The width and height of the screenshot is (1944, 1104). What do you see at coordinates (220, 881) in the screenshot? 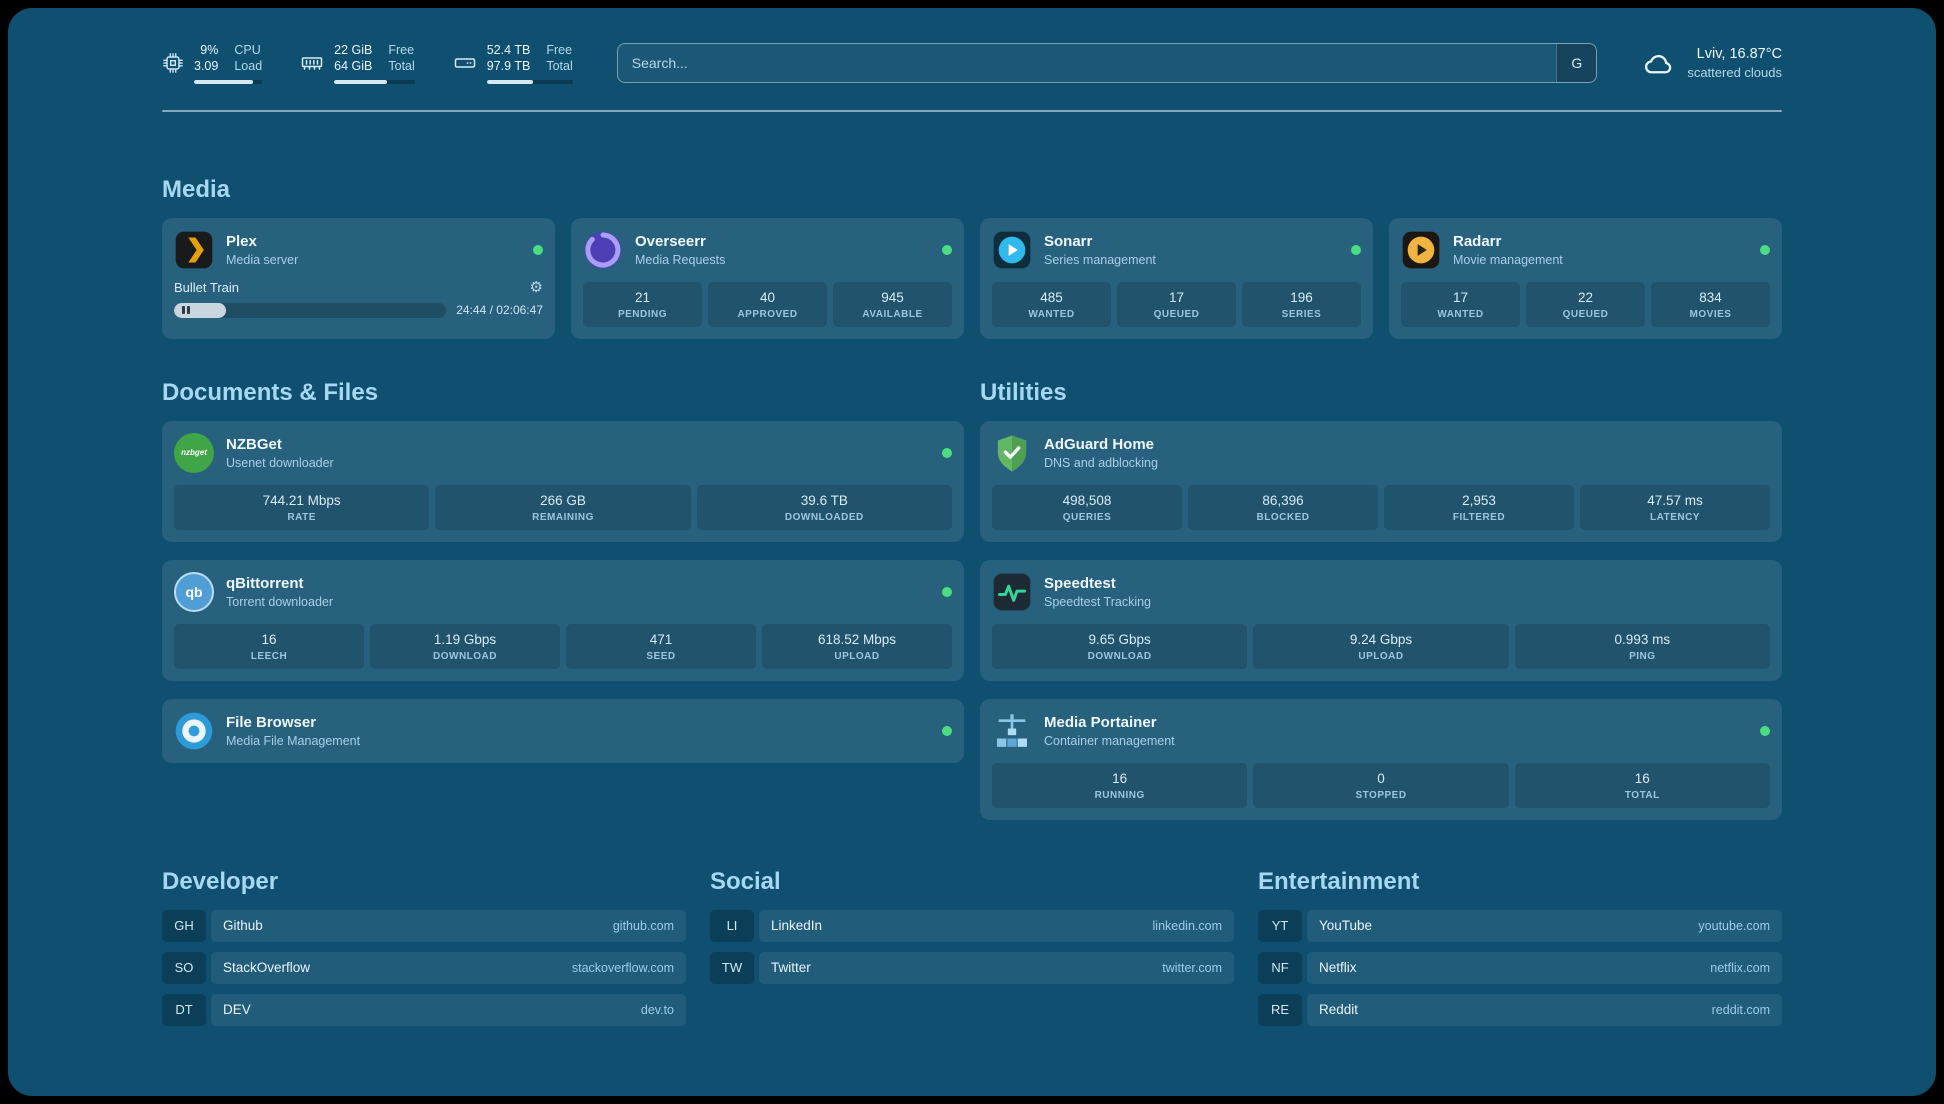
I see `developer-section-title: Developer` at bounding box center [220, 881].